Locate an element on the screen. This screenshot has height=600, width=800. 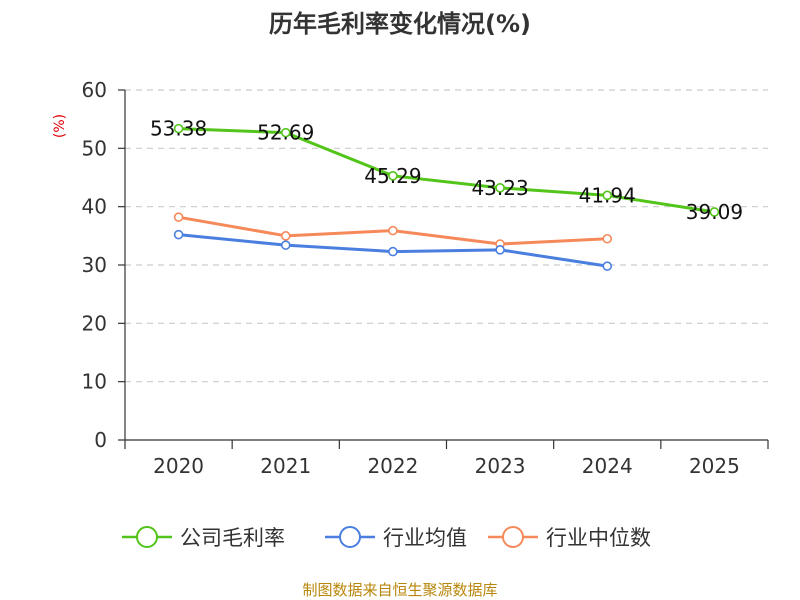
legend-label-industry_median: 行业中位数 is located at coordinates (598, 538).